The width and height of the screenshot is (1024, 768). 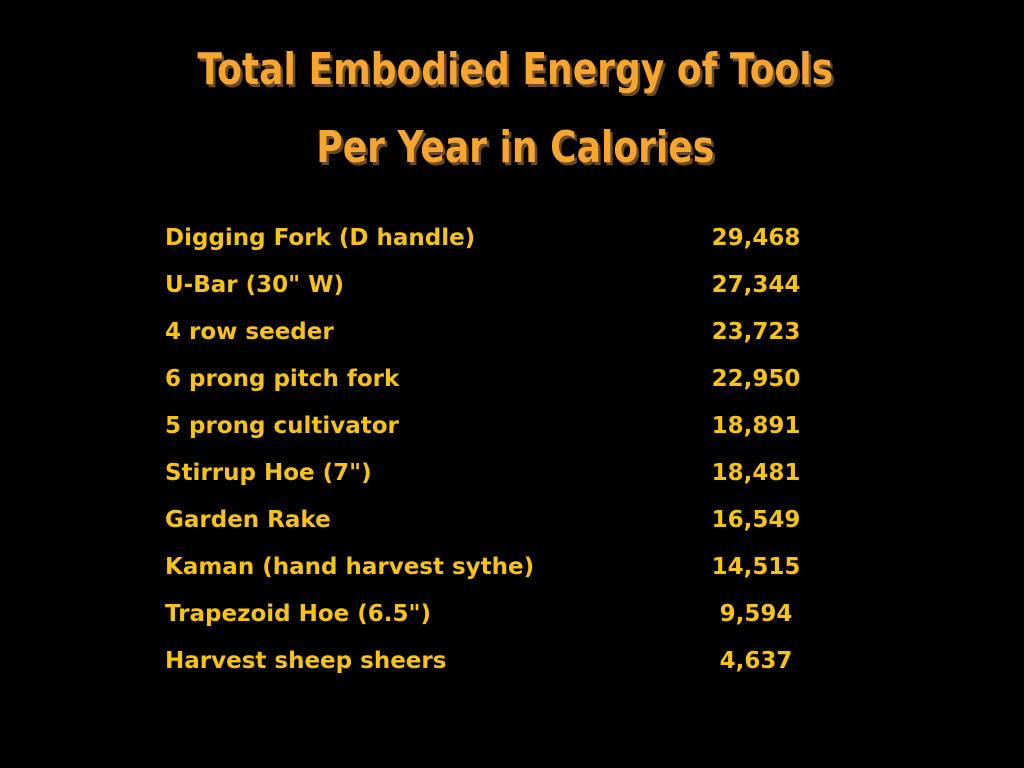 I want to click on title-line: Per Year in Calories, so click(x=515, y=147).